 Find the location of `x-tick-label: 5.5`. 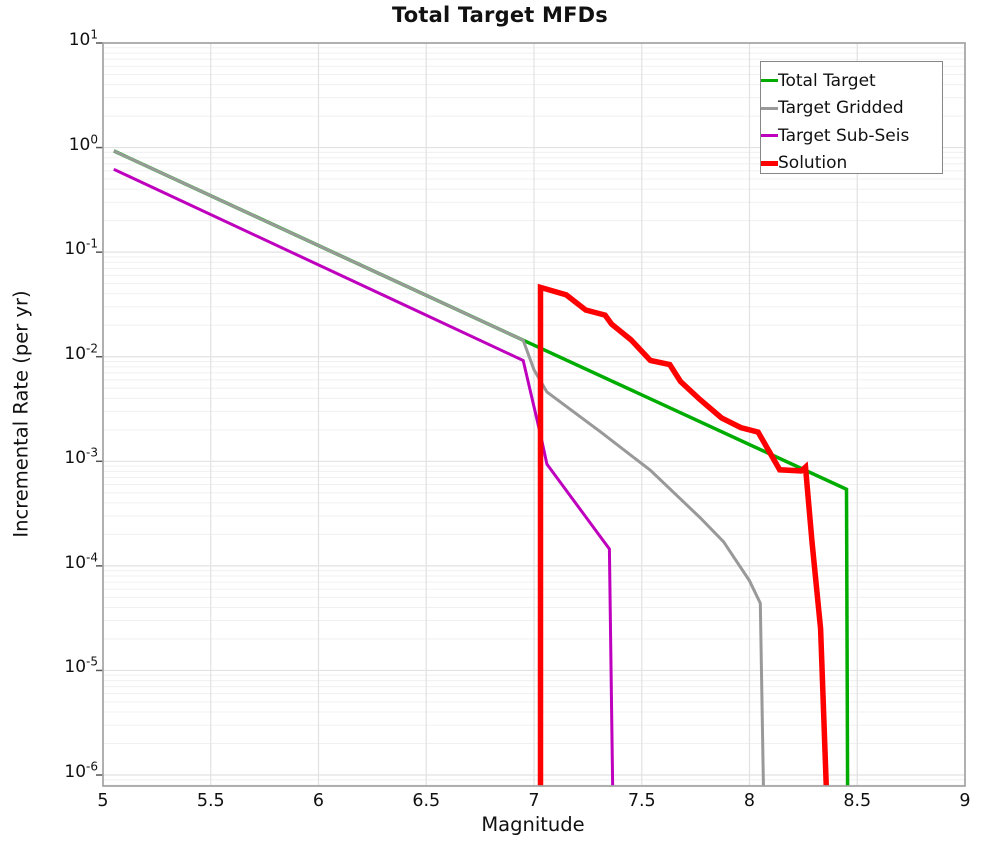

x-tick-label: 5.5 is located at coordinates (210, 801).